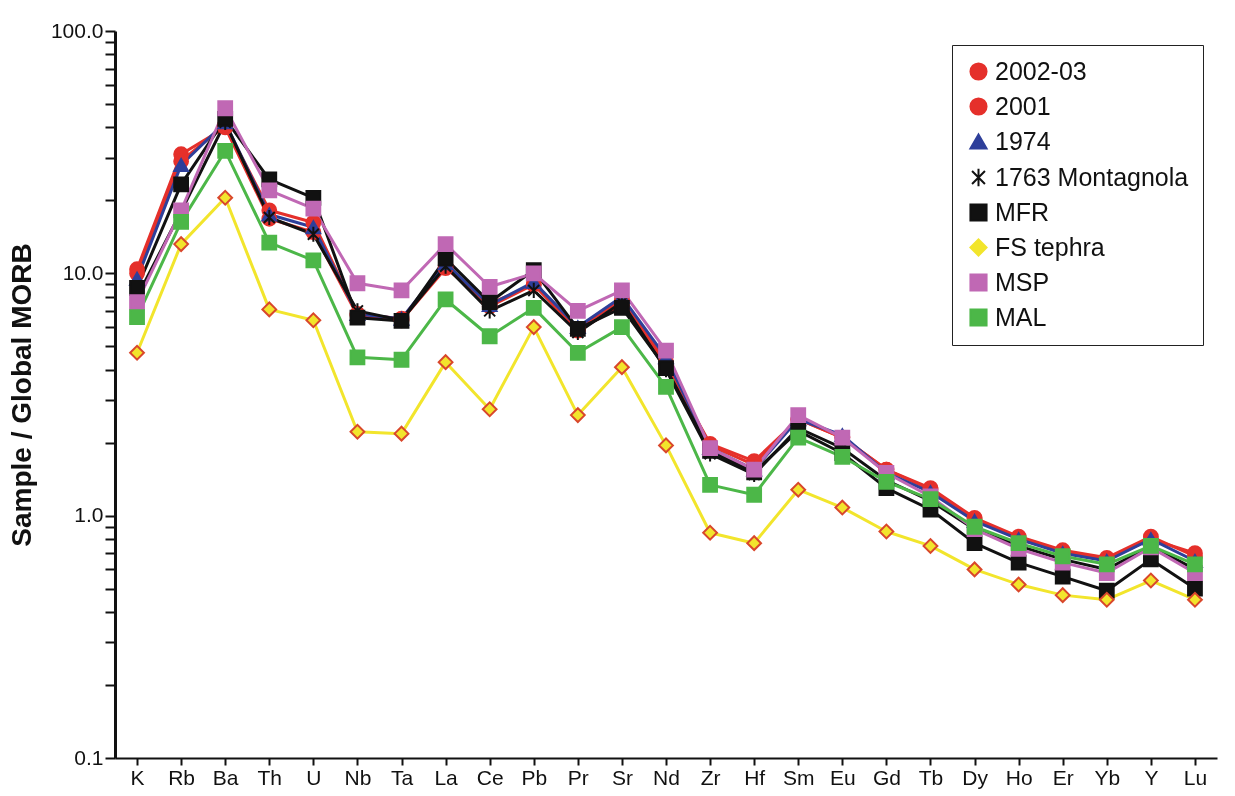 This screenshot has height=796, width=1235. What do you see at coordinates (1023, 140) in the screenshot?
I see `legend-label: 1974` at bounding box center [1023, 140].